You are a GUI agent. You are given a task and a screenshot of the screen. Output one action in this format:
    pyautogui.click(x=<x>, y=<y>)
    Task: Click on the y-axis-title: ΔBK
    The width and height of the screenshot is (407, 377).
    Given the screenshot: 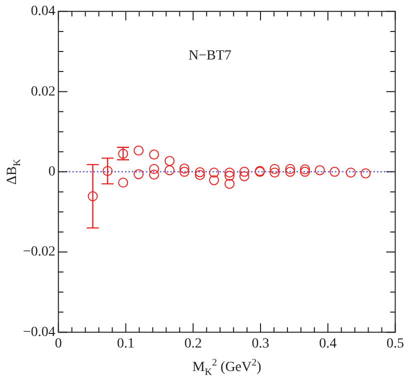 What is the action you would take?
    pyautogui.click(x=14, y=171)
    